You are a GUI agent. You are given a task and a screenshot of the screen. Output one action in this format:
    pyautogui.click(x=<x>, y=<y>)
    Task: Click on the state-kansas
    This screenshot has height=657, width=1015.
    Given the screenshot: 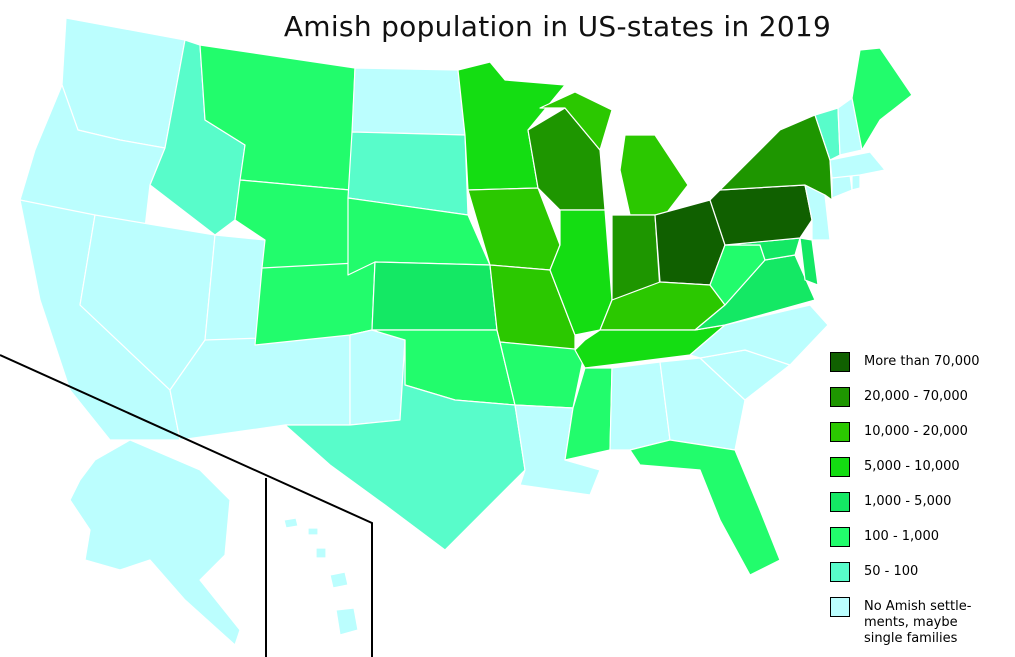 What is the action you would take?
    pyautogui.click(x=434, y=296)
    